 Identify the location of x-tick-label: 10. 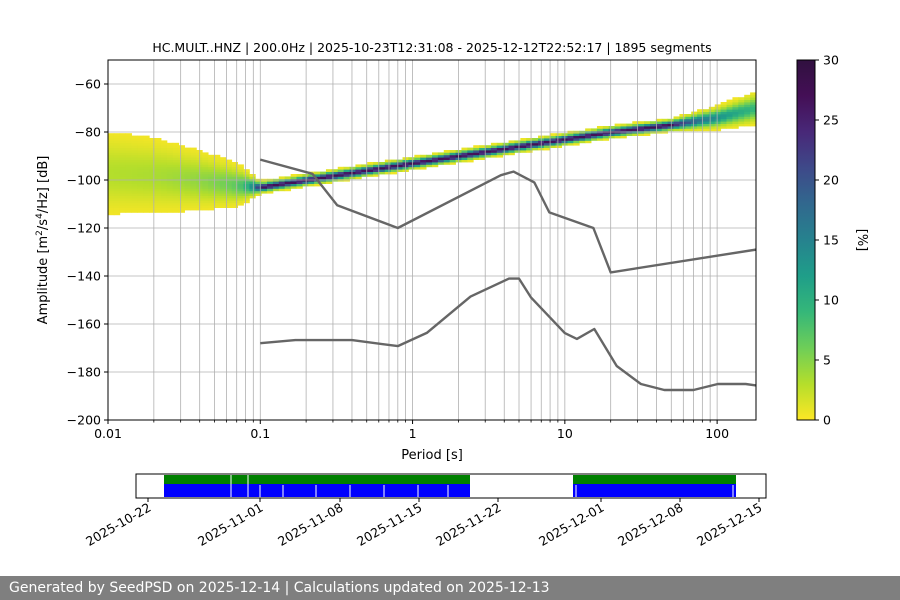
(565, 433).